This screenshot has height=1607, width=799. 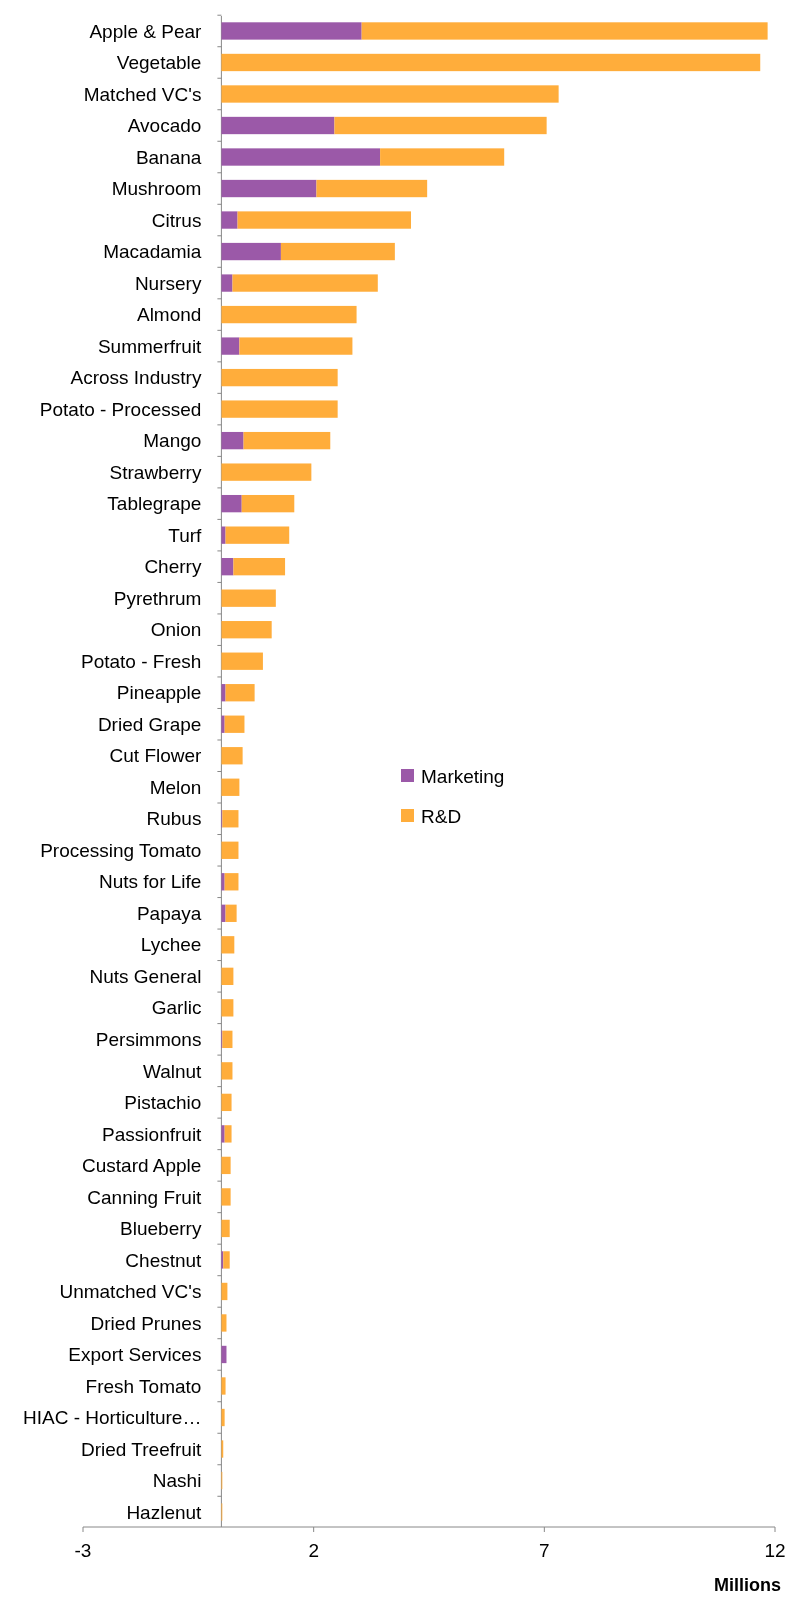 What do you see at coordinates (169, 913) in the screenshot?
I see `y-tick-label: Papaya` at bounding box center [169, 913].